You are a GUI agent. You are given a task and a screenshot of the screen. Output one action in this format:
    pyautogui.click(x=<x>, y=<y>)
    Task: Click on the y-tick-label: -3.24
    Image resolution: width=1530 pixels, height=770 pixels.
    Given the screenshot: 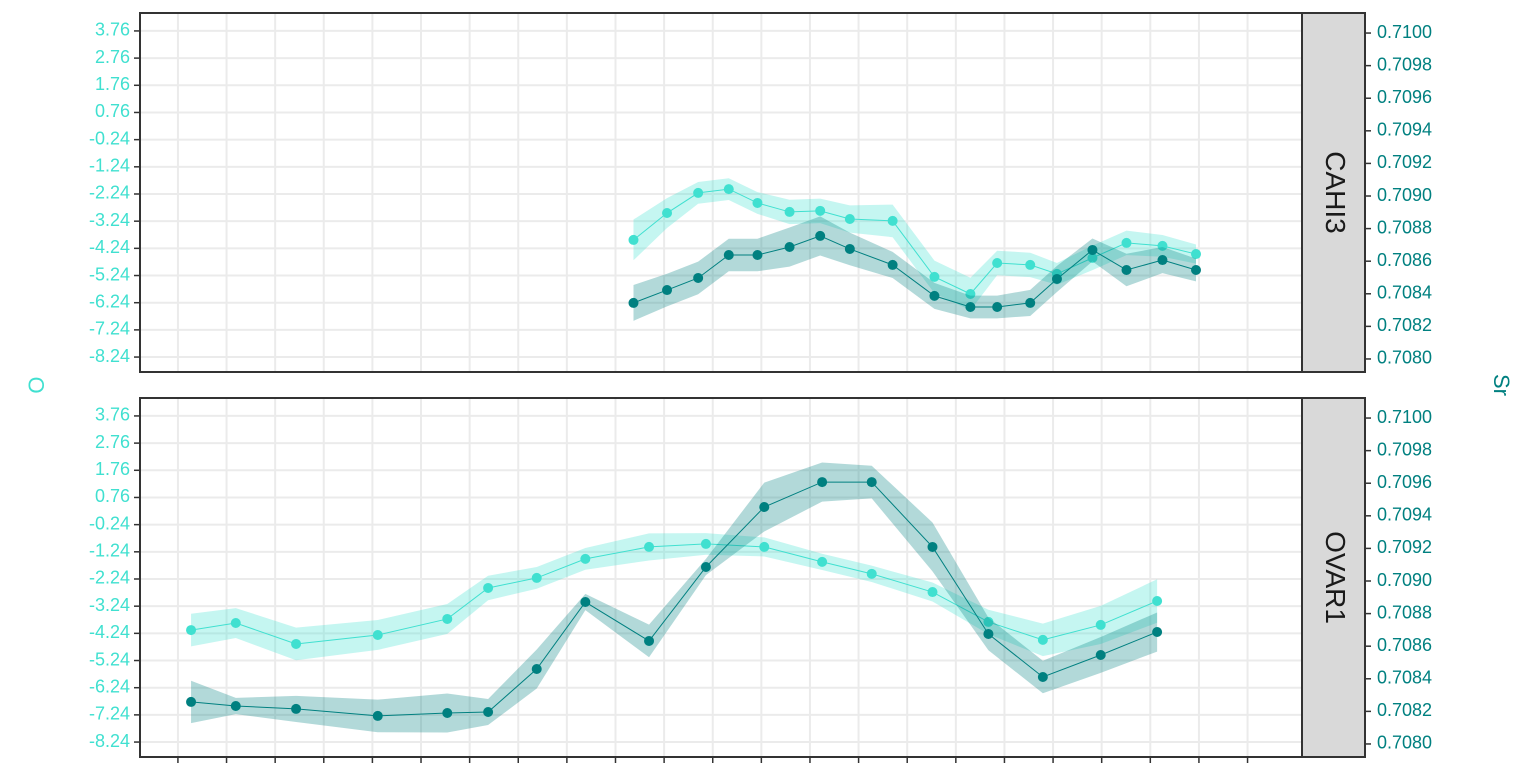 What is the action you would take?
    pyautogui.click(x=109, y=220)
    